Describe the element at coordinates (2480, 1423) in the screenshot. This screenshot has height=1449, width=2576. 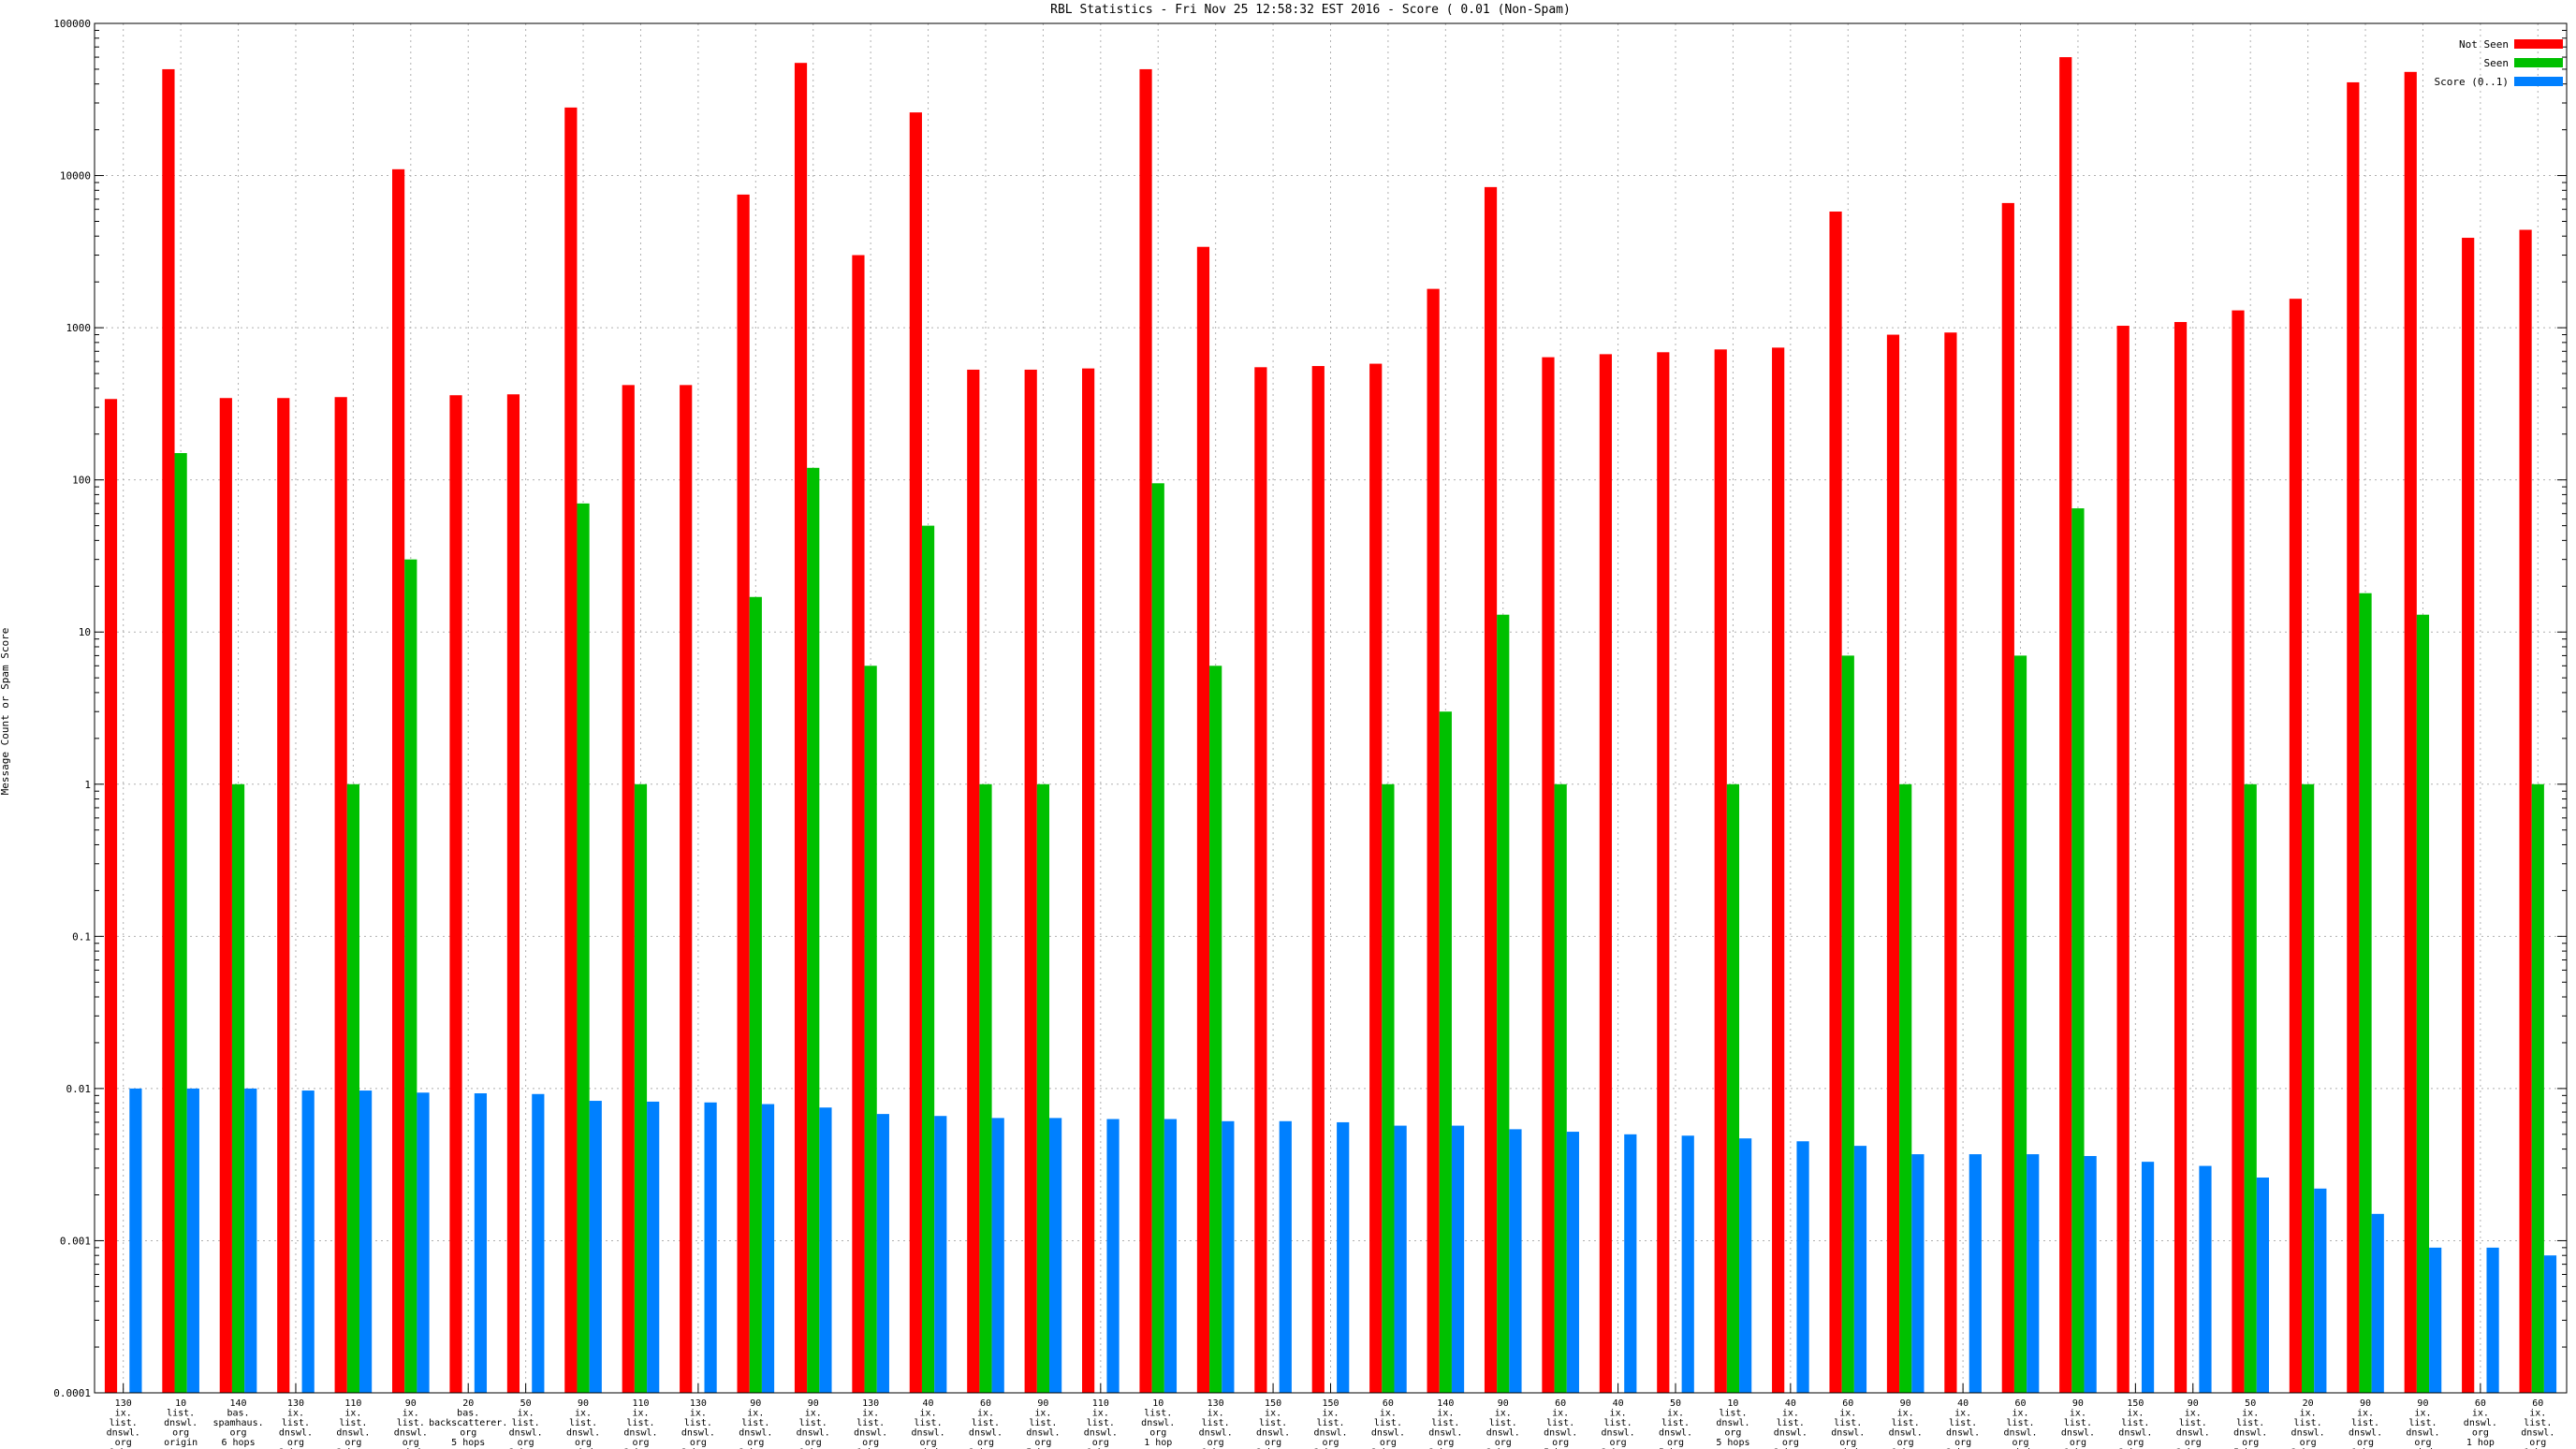
I see `x-category-label: 60 ix. dnswl. org 1 hop` at that location.